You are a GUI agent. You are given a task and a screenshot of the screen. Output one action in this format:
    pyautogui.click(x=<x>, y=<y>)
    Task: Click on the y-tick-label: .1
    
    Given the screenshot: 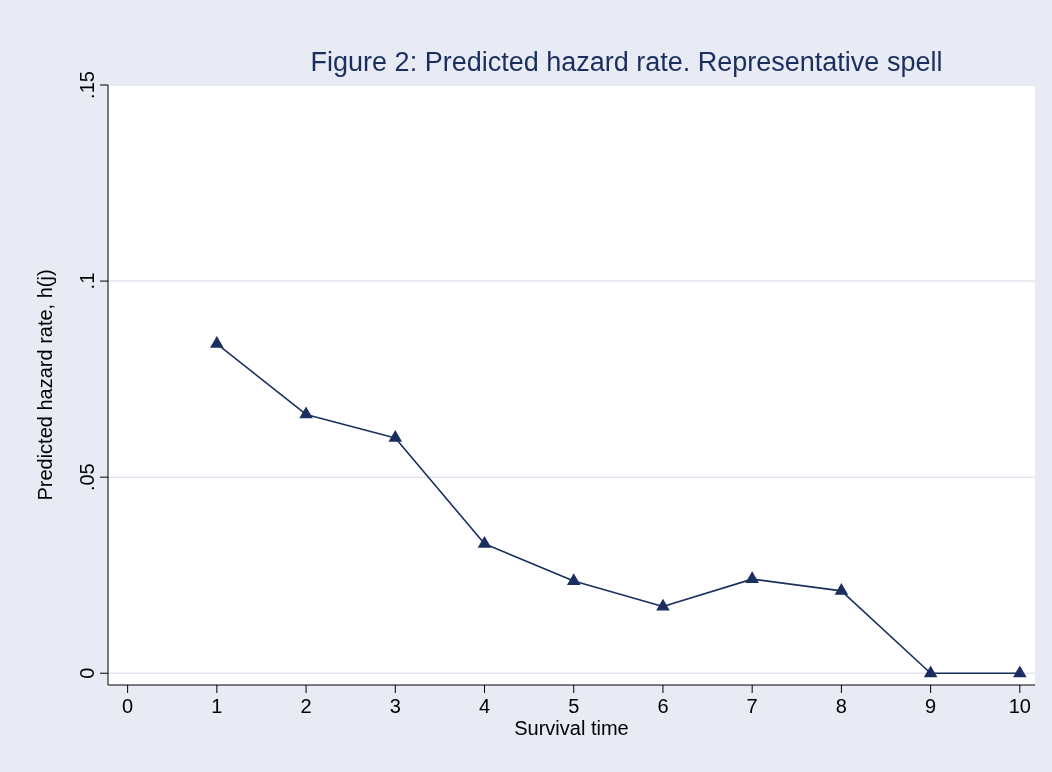 What is the action you would take?
    pyautogui.click(x=87, y=281)
    